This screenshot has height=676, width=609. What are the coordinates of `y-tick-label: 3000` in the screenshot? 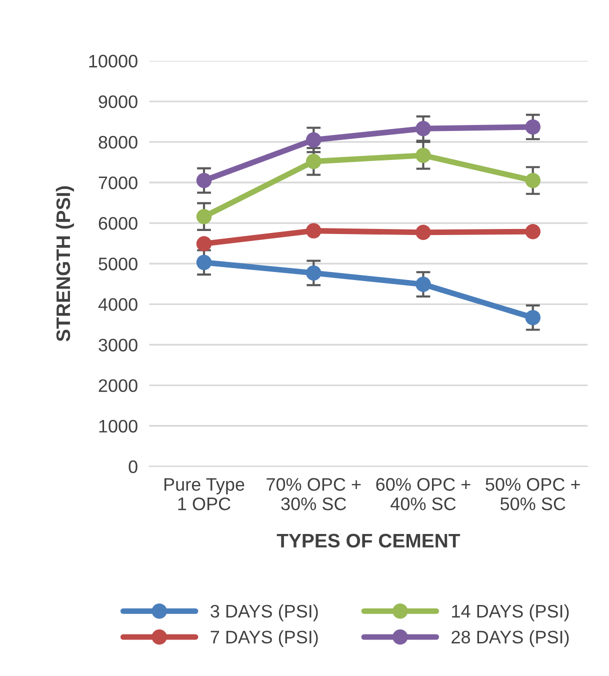 It's located at (118, 345).